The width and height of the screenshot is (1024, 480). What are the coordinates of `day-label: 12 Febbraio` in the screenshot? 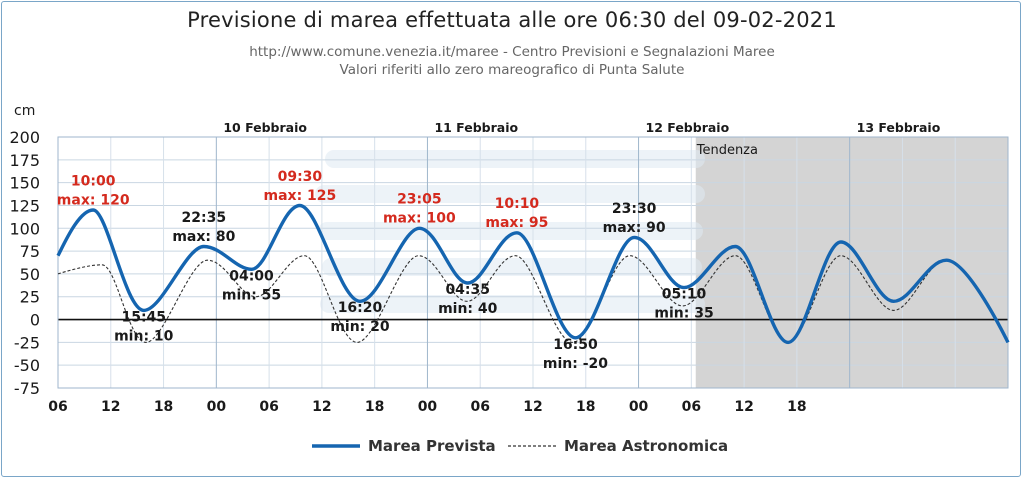 It's located at (688, 127).